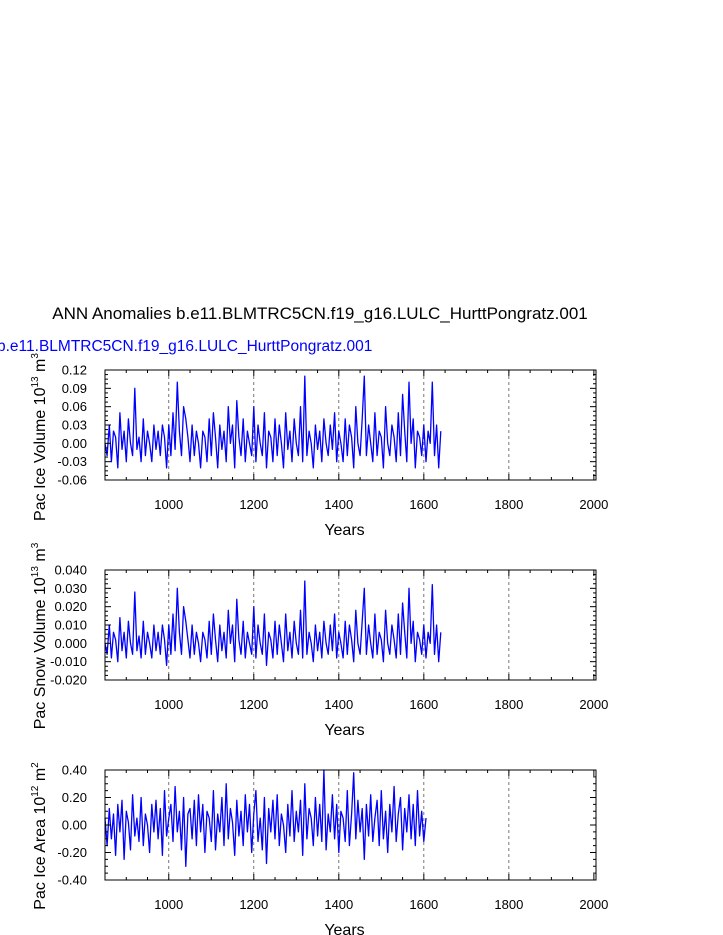  What do you see at coordinates (68, 661) in the screenshot?
I see `y-tick-label: -0.010` at bounding box center [68, 661].